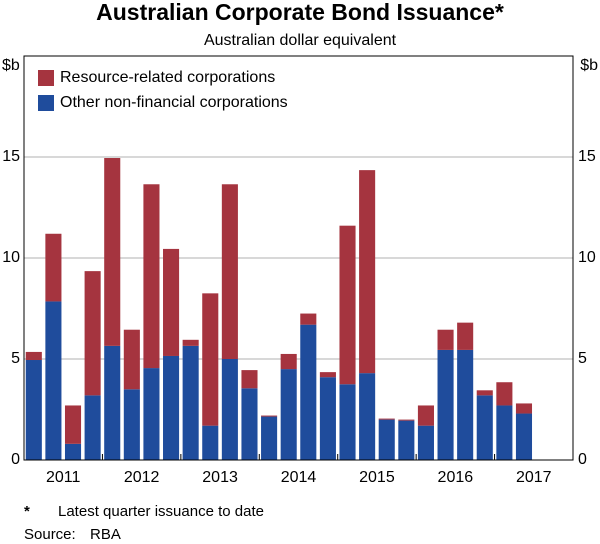  What do you see at coordinates (582, 459) in the screenshot?
I see `y2-tick-label: 0` at bounding box center [582, 459].